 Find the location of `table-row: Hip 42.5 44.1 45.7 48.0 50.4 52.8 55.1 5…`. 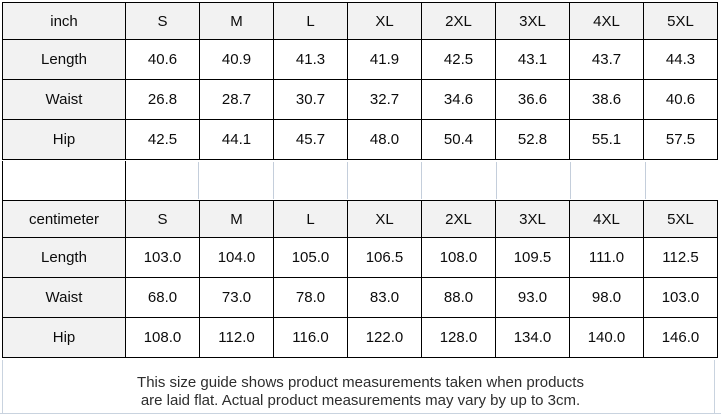

table-row: Hip 42.5 44.1 45.7 48.0 50.4 52.8 55.1 5… is located at coordinates (360, 139).